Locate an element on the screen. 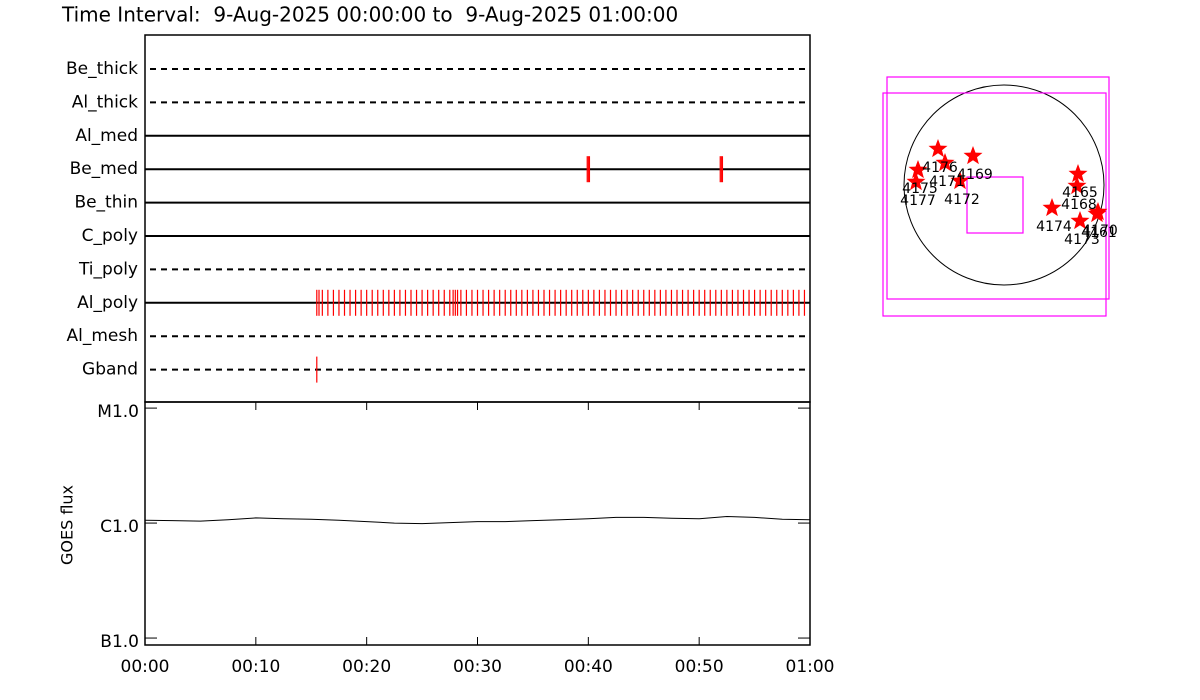 The width and height of the screenshot is (1200, 700). region-label: 4176 is located at coordinates (940, 168).